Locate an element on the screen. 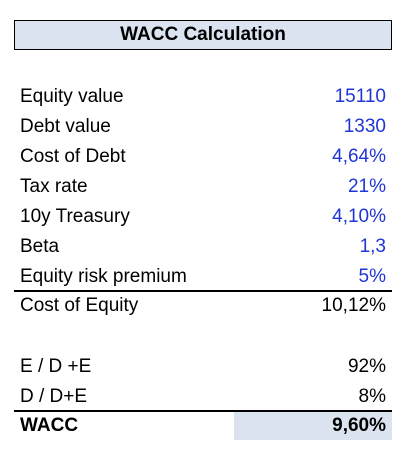 Image resolution: width=406 pixels, height=458 pixels. row-10y-treasury: 10y Treasury 4,10% is located at coordinates (203, 217).